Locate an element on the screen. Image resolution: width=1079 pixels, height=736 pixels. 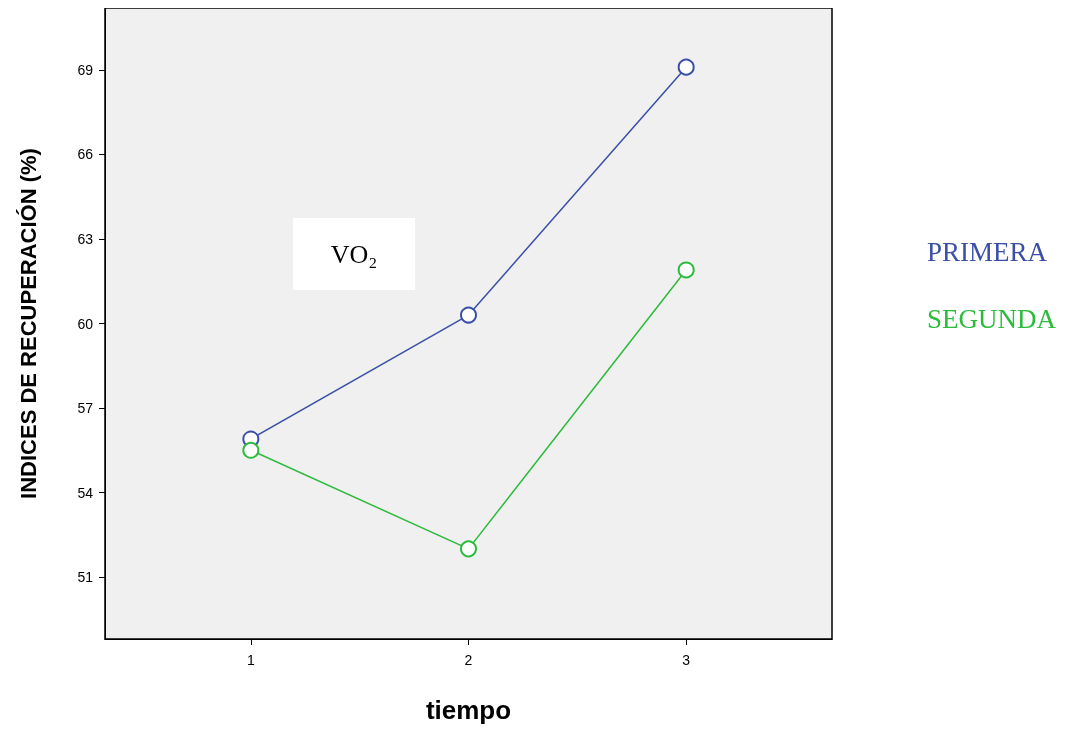
y-tick-label: 63 is located at coordinates (85, 238).